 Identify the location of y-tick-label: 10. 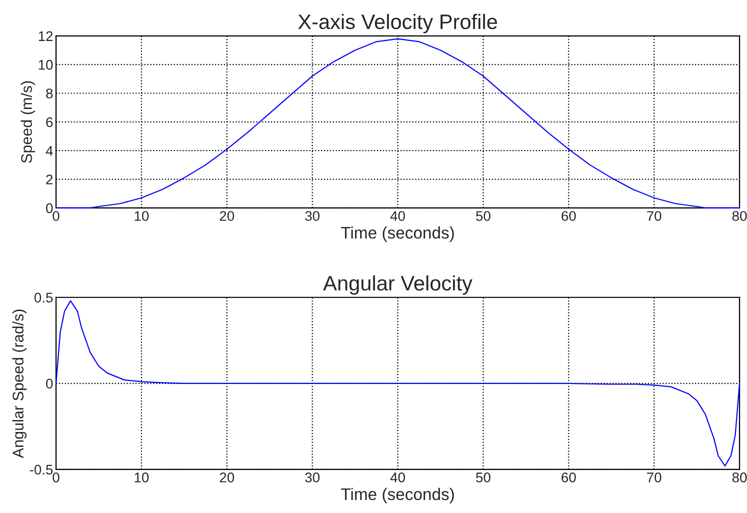
(45, 65).